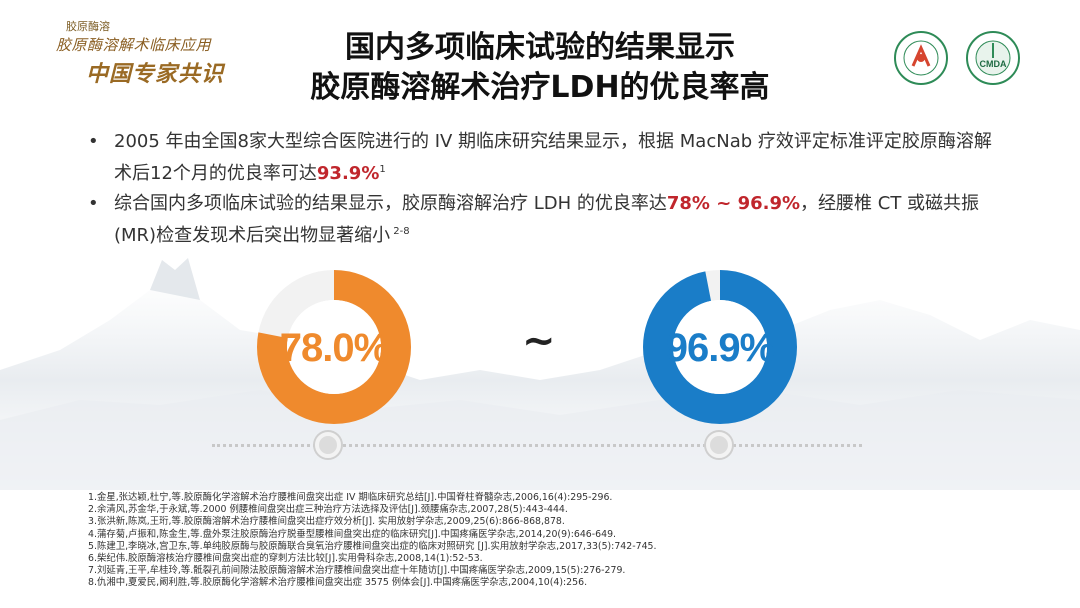 The width and height of the screenshot is (1080, 608). What do you see at coordinates (921, 58) in the screenshot?
I see `chinese-medical-association-emblem` at bounding box center [921, 58].